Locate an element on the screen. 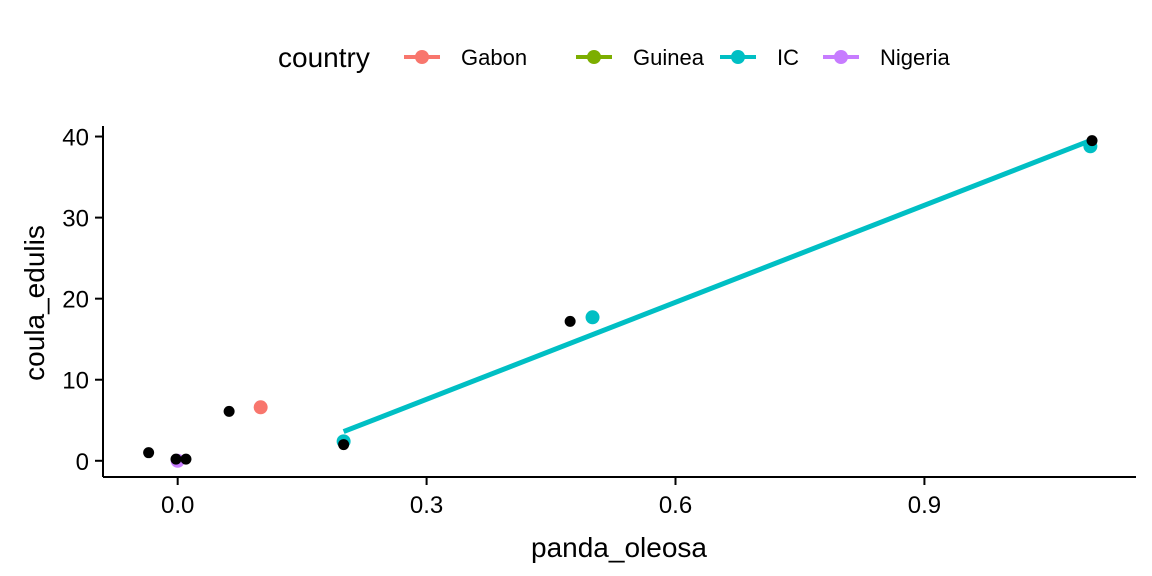 Image resolution: width=1152 pixels, height=576 pixels. legend-label: Guinea is located at coordinates (669, 57).